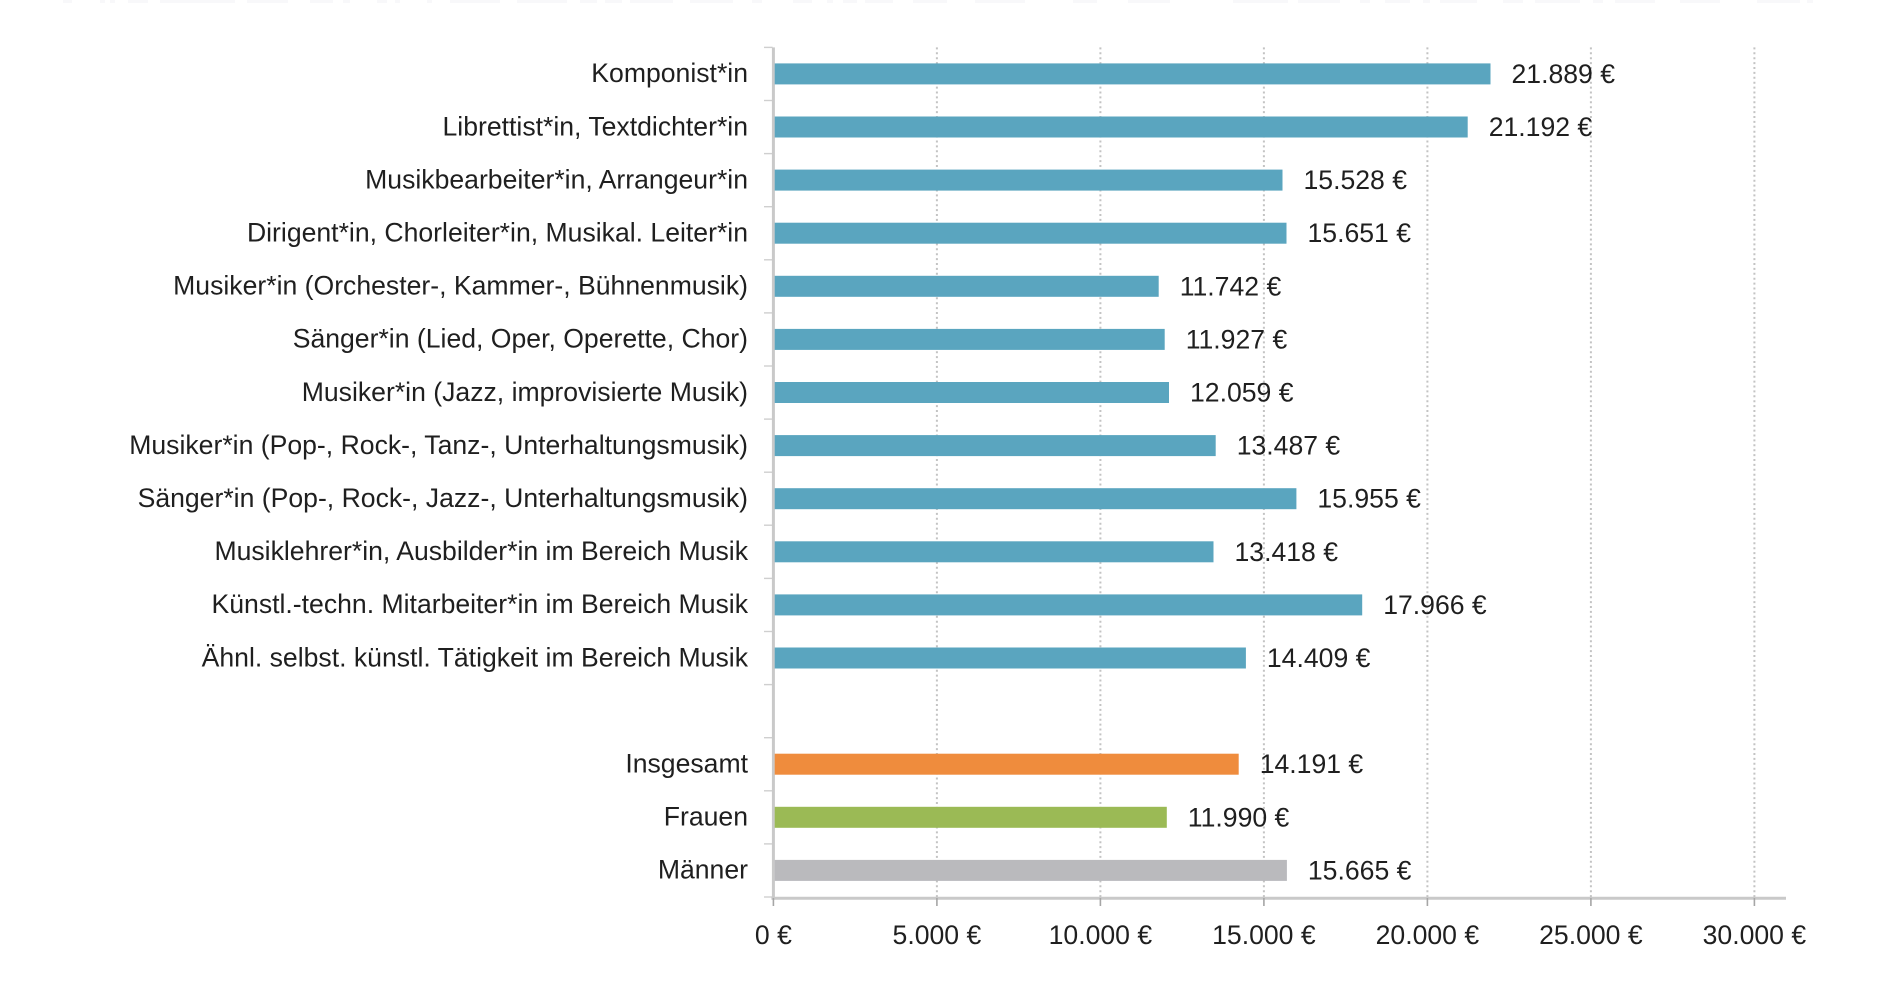 This screenshot has width=1890, height=994. What do you see at coordinates (1428, 935) in the screenshot?
I see `svg-text: 20.000 €` at bounding box center [1428, 935].